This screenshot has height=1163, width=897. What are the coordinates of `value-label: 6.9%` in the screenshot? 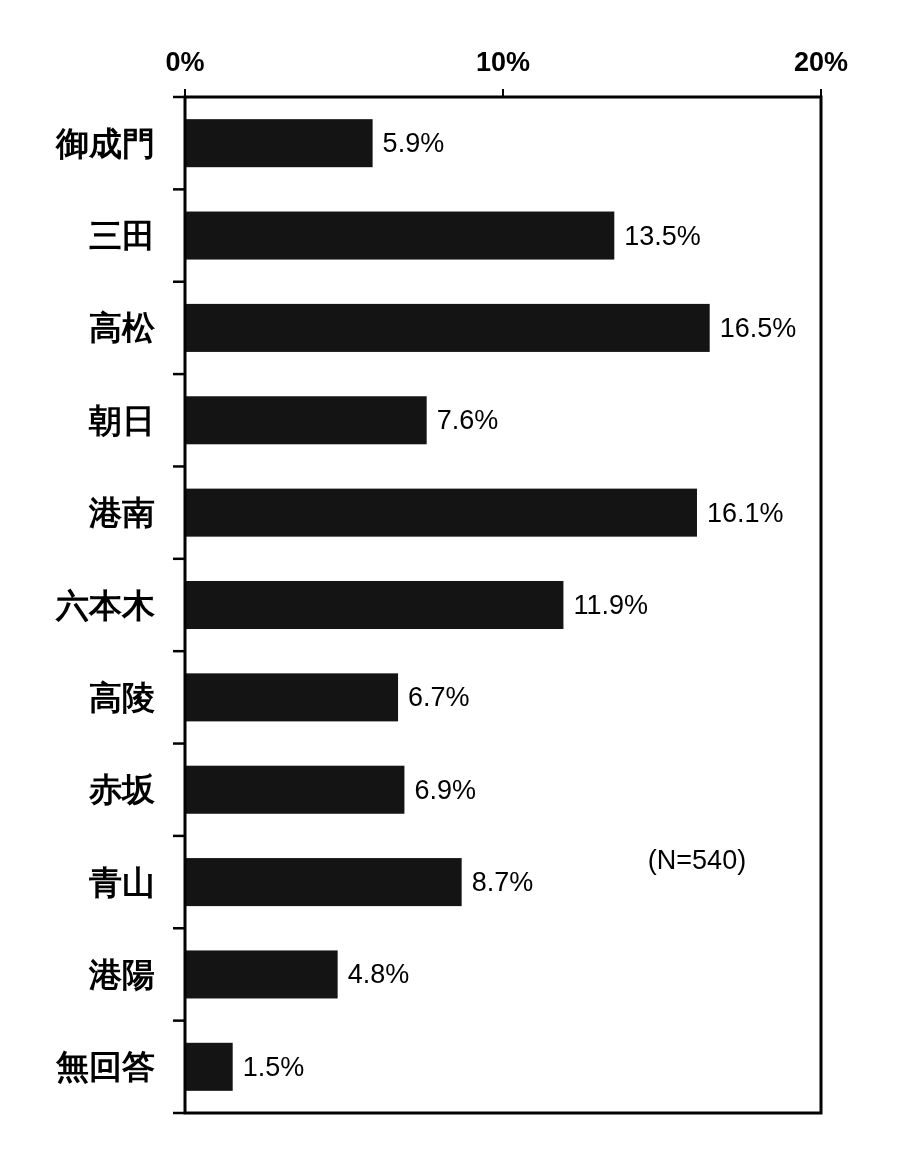 It's located at (445, 789).